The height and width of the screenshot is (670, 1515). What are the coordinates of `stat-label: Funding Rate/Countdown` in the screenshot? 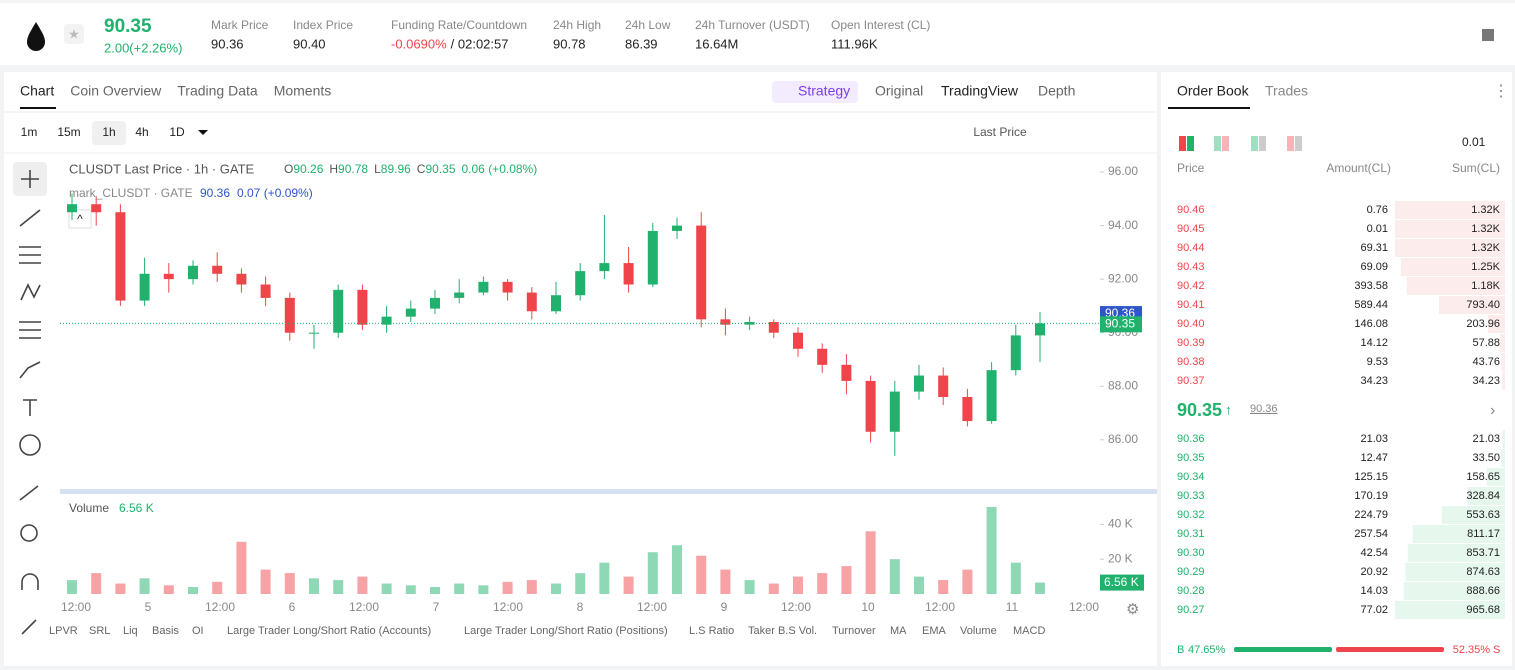 It's located at (459, 25).